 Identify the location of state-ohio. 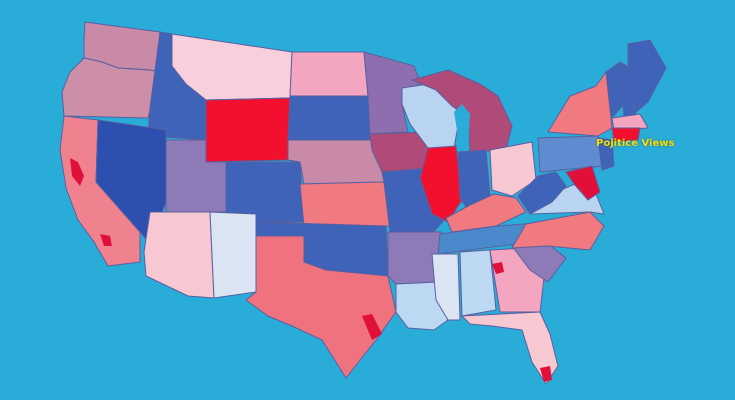
(513, 169).